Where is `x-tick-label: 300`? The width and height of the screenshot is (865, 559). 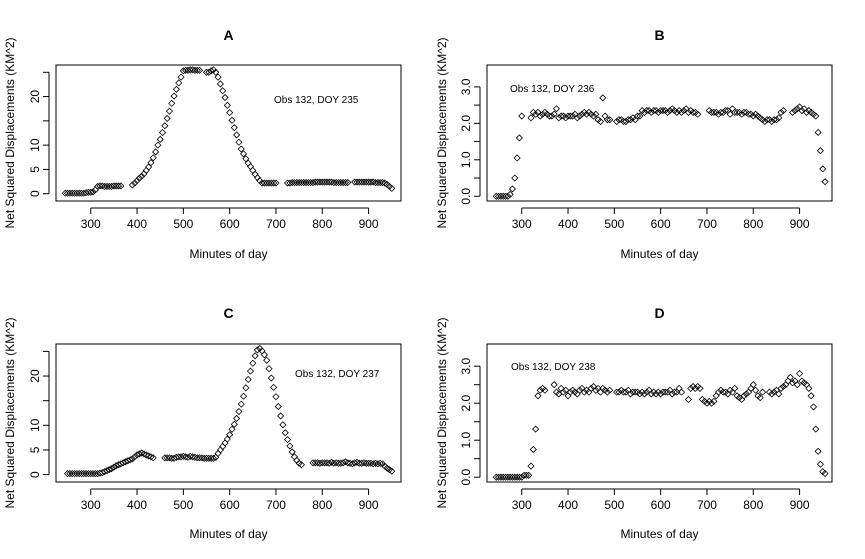
x-tick-label: 300 is located at coordinates (522, 224).